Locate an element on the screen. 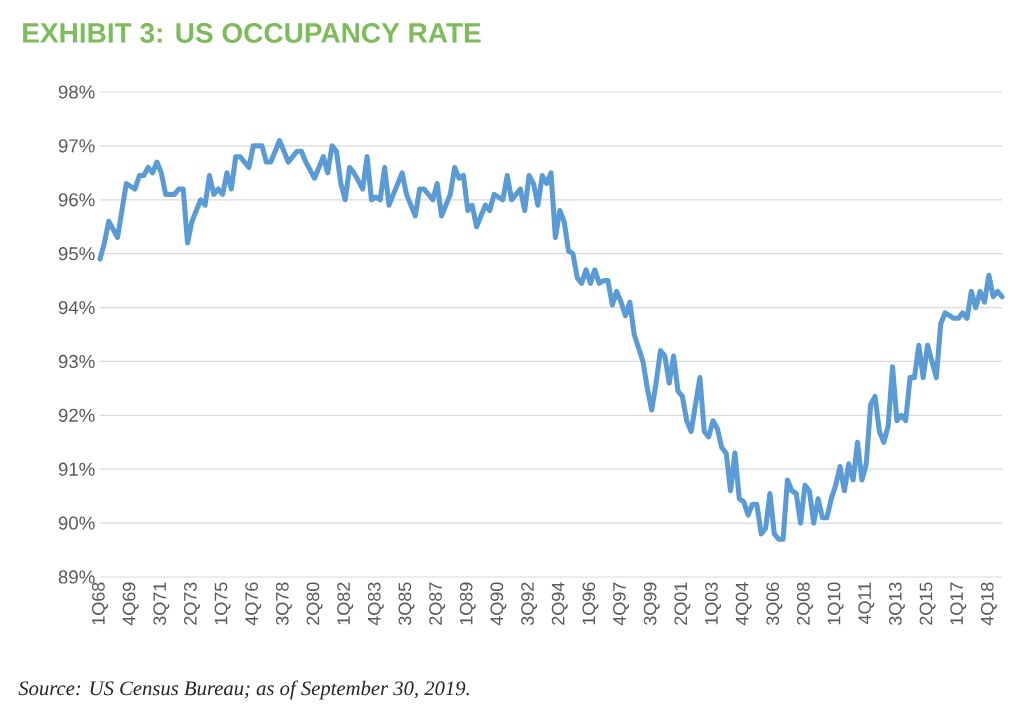 This screenshot has height=721, width=1024. x-tick-label: 4Q90 is located at coordinates (498, 604).